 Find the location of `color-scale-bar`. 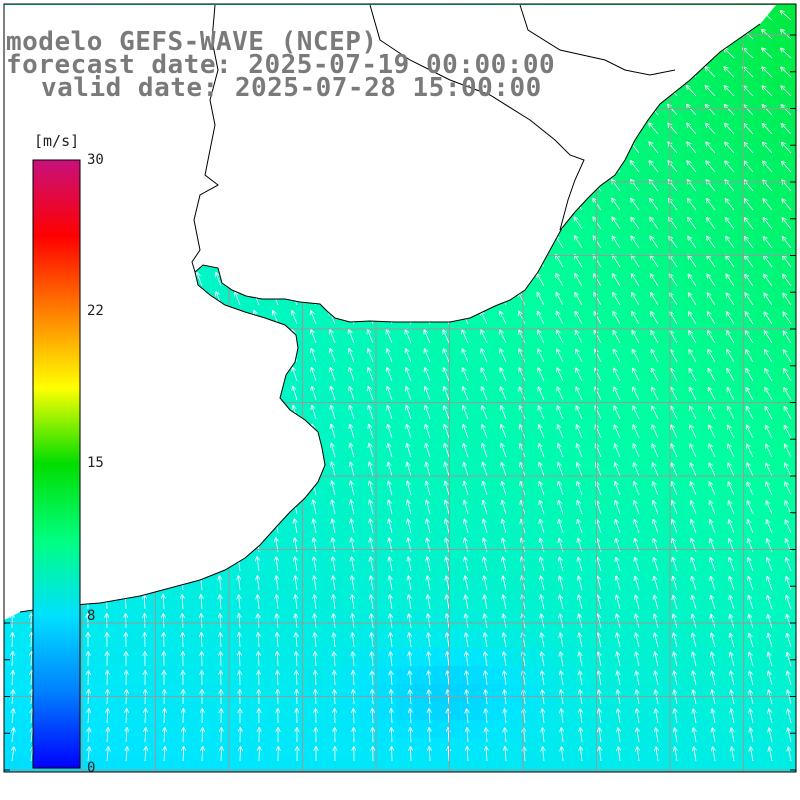

color-scale-bar is located at coordinates (56, 464).